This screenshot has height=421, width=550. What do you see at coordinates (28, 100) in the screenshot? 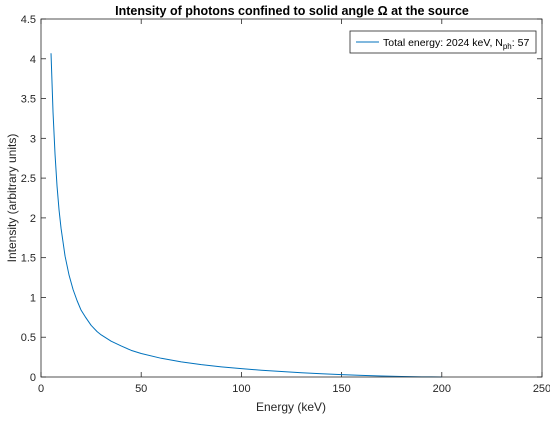
I see `y-tick-label: 3.5` at bounding box center [28, 100].